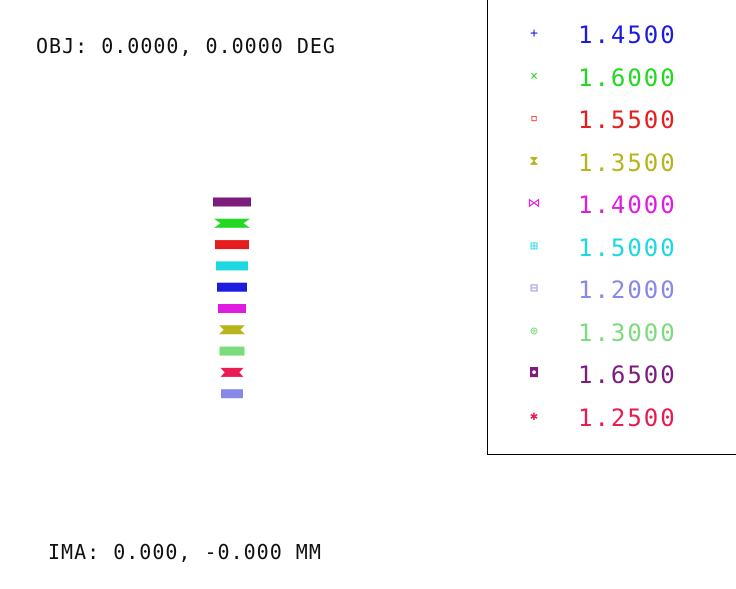 This screenshot has height=589, width=736. I want to click on legend-entry: ✱ 1.2500, so click(612, 418).